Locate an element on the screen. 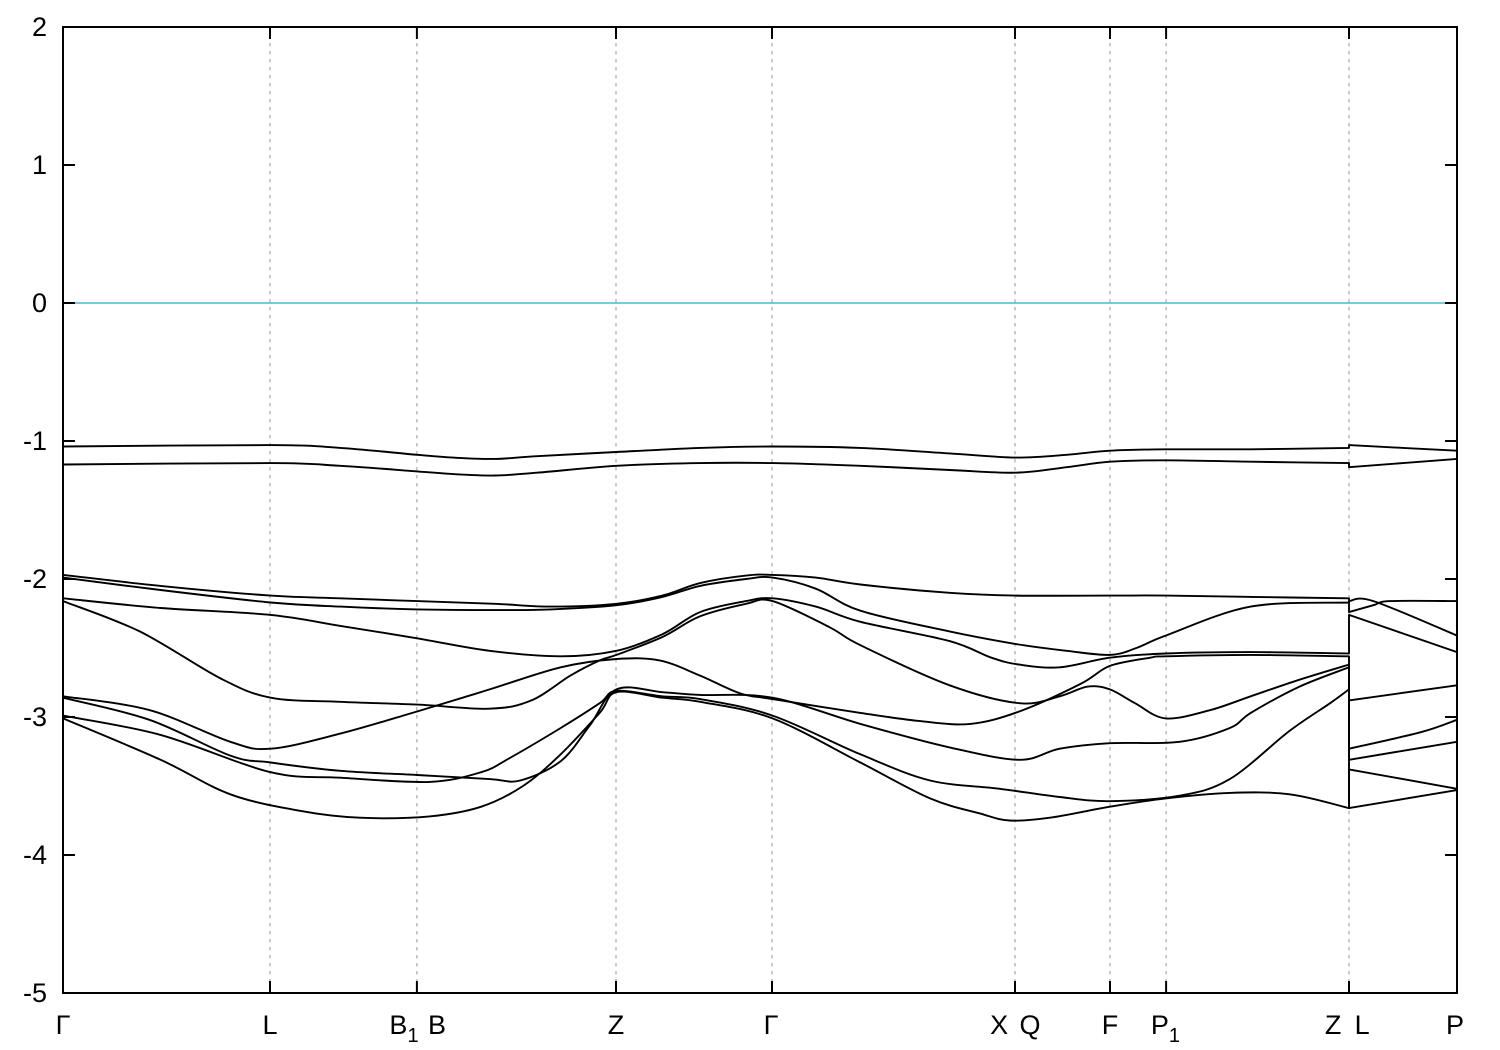 This screenshot has width=1500, height=1050. x-axis-label: X is located at coordinates (999, 1025).